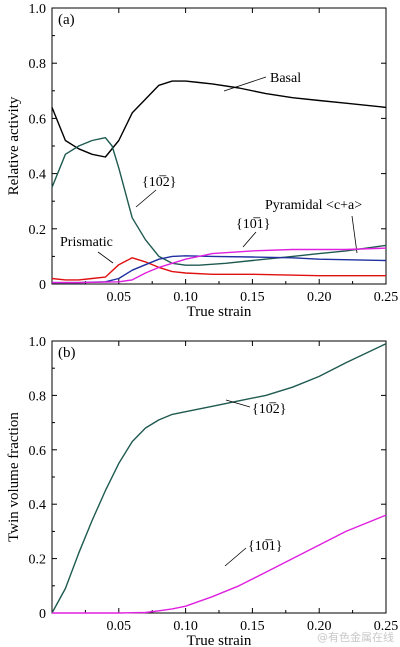  I want to click on y-axis-label: Twin volume fraction, so click(14, 477).